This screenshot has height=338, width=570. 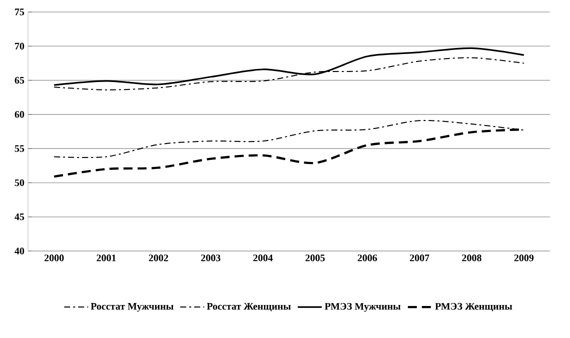 What do you see at coordinates (362, 307) in the screenshot?
I see `legend-label: РМЭЗ Мужчины` at bounding box center [362, 307].